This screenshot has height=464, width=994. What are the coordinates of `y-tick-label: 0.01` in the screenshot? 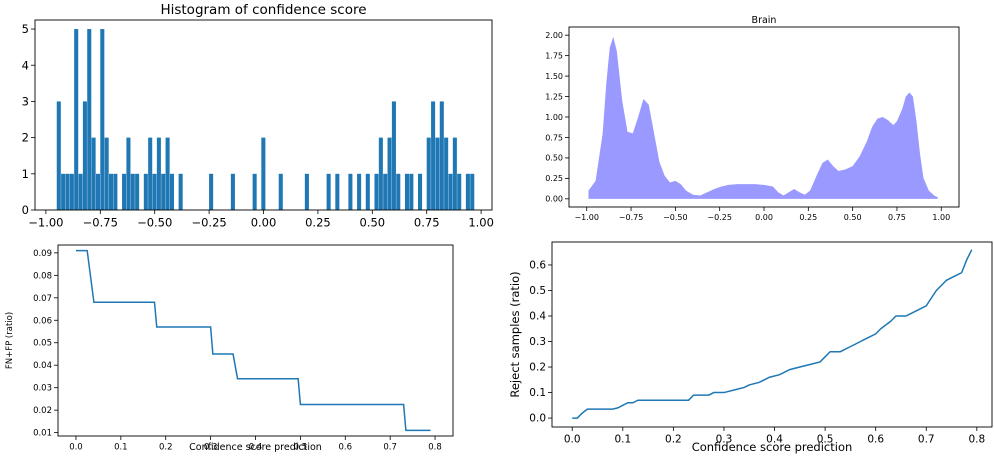 It's located at (42, 434).